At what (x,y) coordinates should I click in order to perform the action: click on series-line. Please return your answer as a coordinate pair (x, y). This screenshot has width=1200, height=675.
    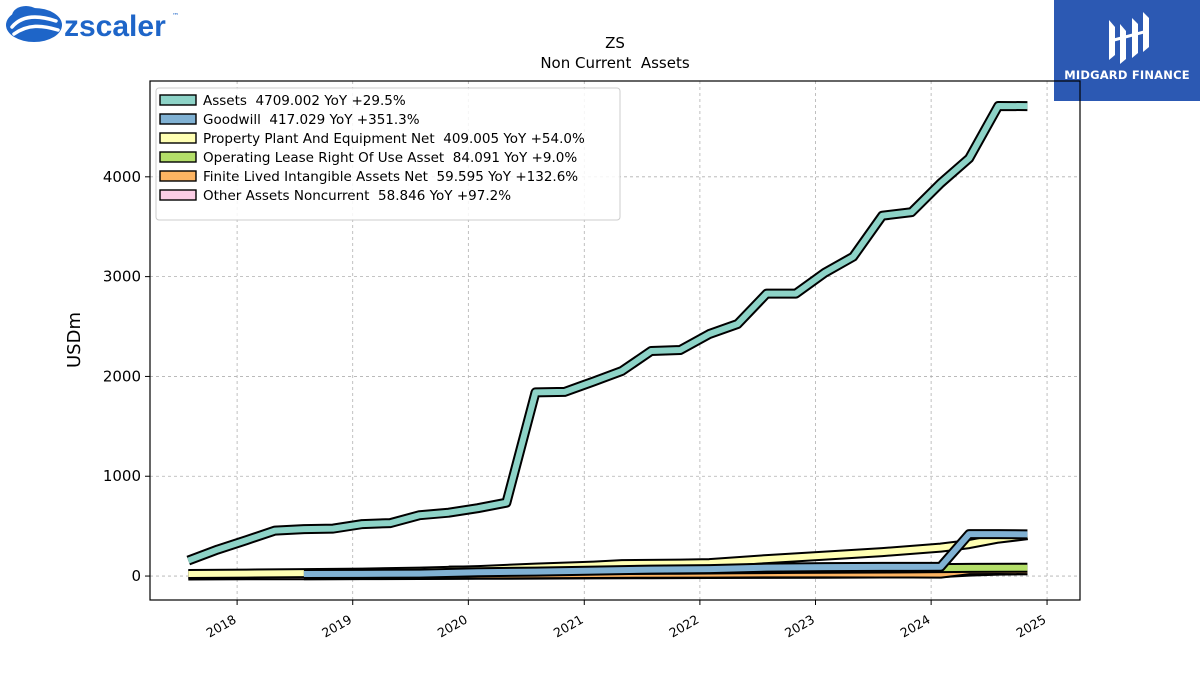
    Looking at the image, I should click on (665, 554).